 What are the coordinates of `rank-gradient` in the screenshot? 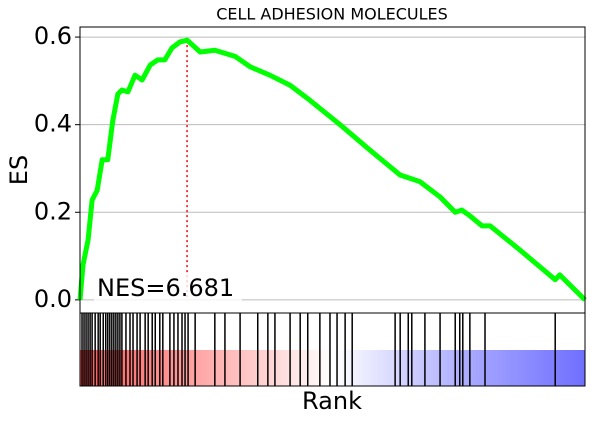 It's located at (332, 368).